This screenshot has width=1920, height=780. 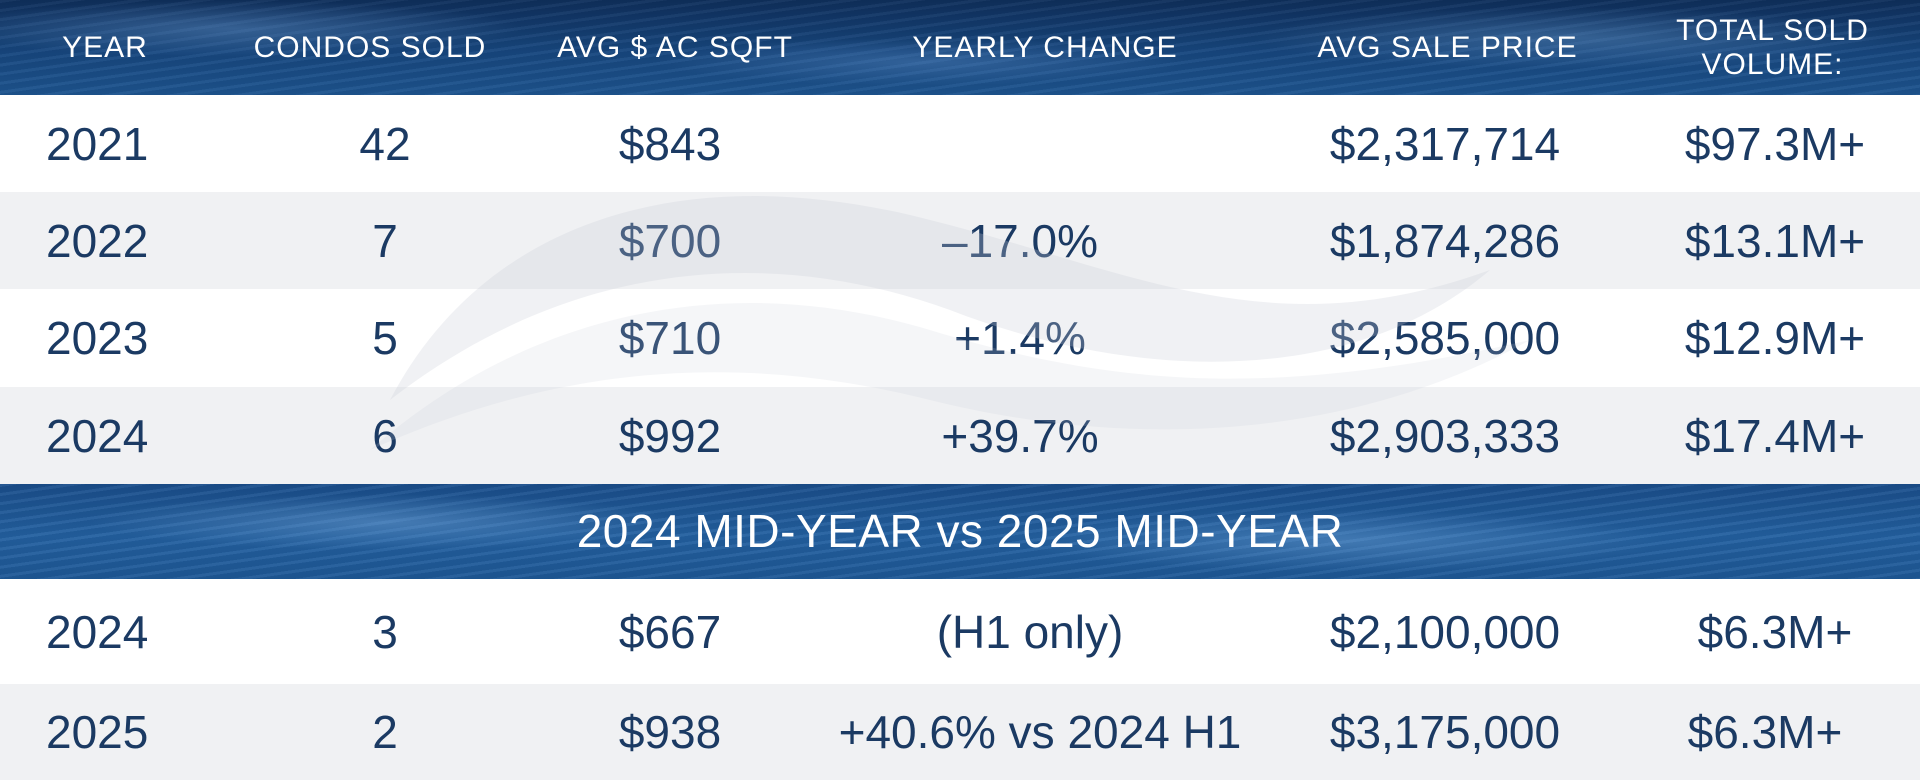 I want to click on cell-condos-sold: 5, so click(x=385, y=338).